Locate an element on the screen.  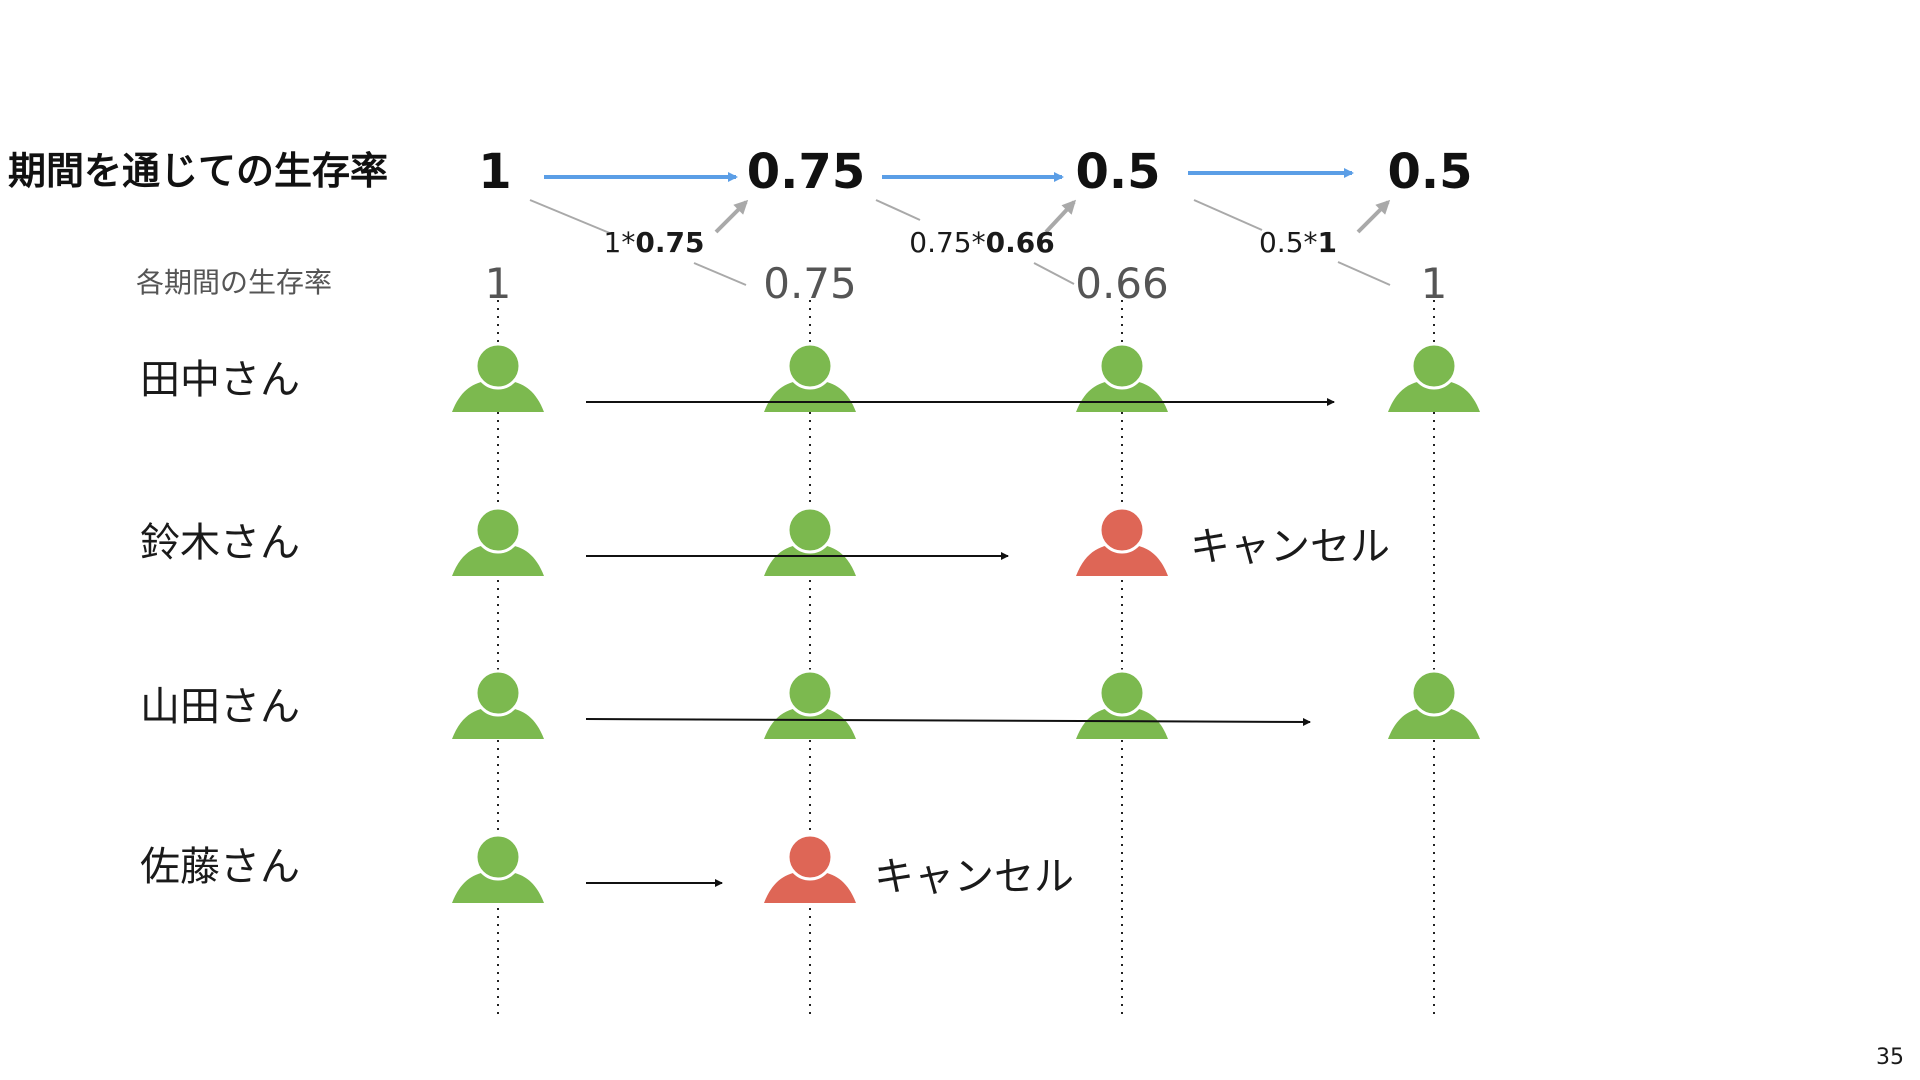
cumulative-value-2: 0.75 is located at coordinates (806, 172).